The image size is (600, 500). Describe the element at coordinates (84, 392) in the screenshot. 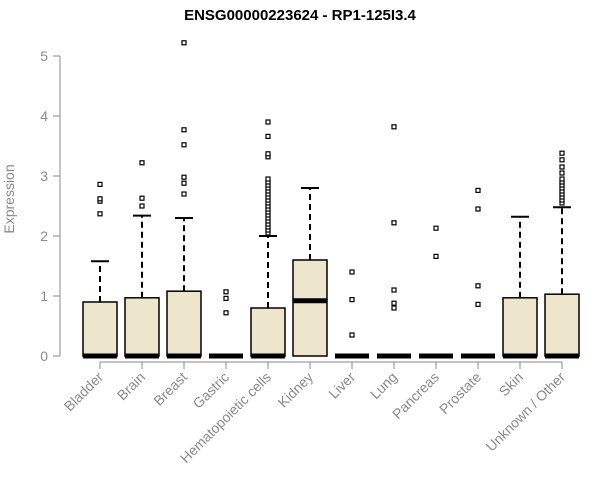

I see `x-tick-label: Bladder` at that location.